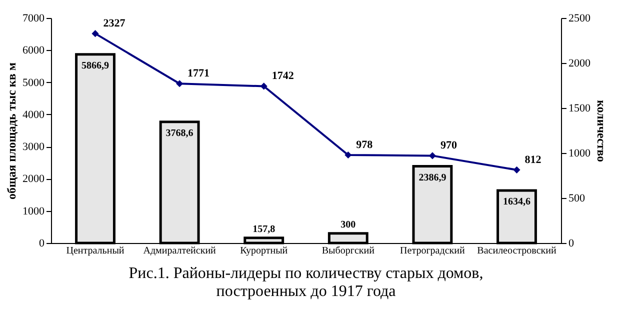  I want to click on y-tick-label: 7000, so click(33, 18).